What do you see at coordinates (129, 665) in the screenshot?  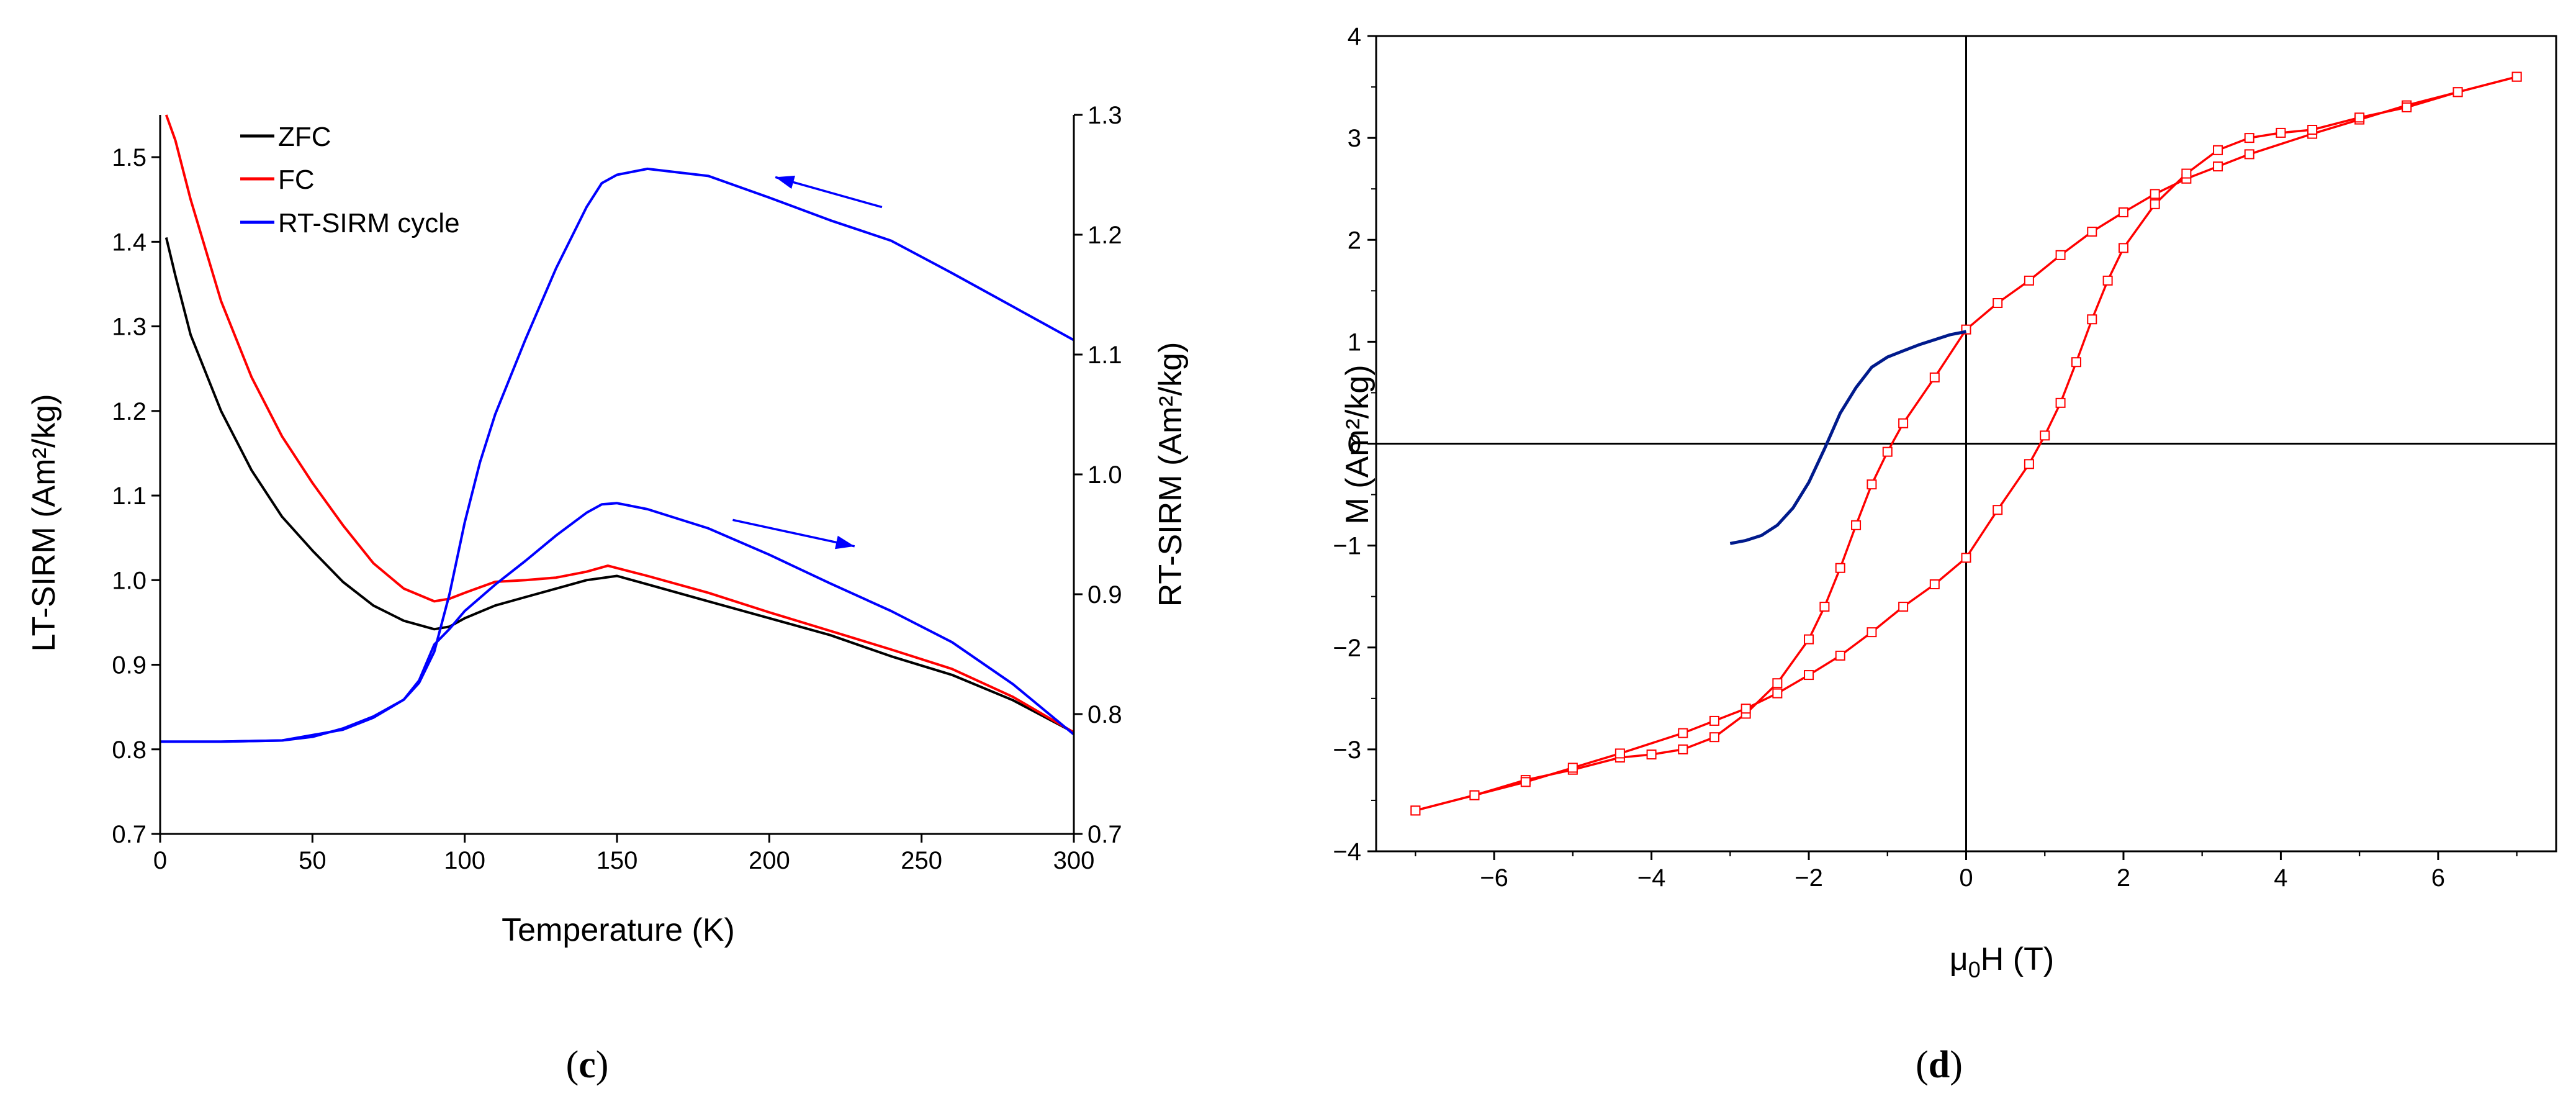 I see `y-tick-label: 0.9` at bounding box center [129, 665].